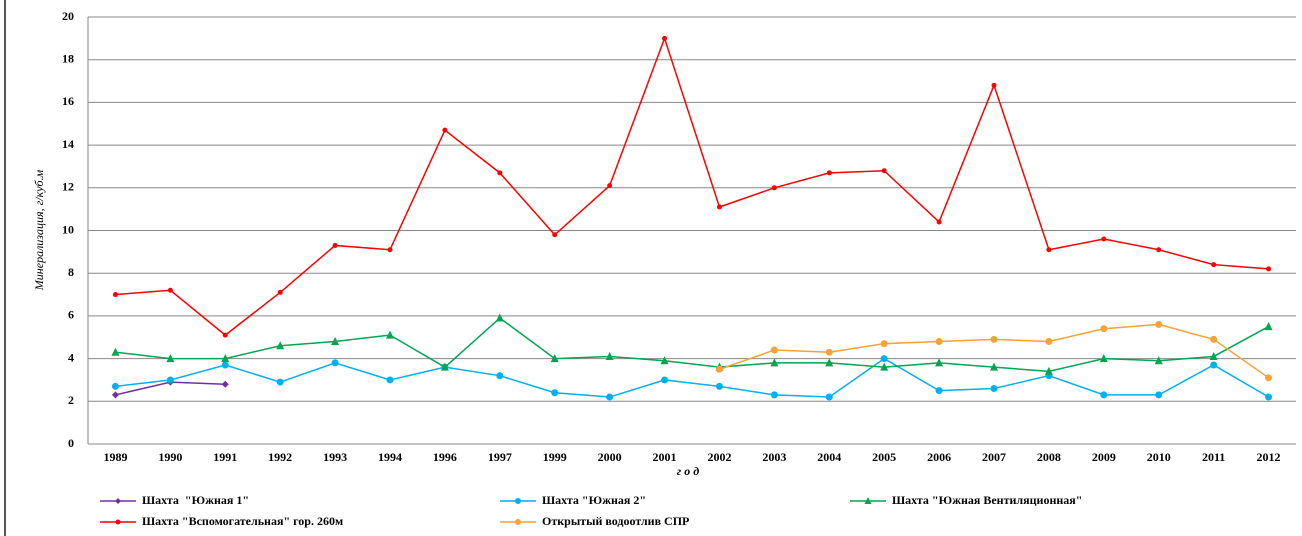 This screenshot has height=536, width=1302. Describe the element at coordinates (71, 272) in the screenshot. I see `y-tick-label: 8` at that location.